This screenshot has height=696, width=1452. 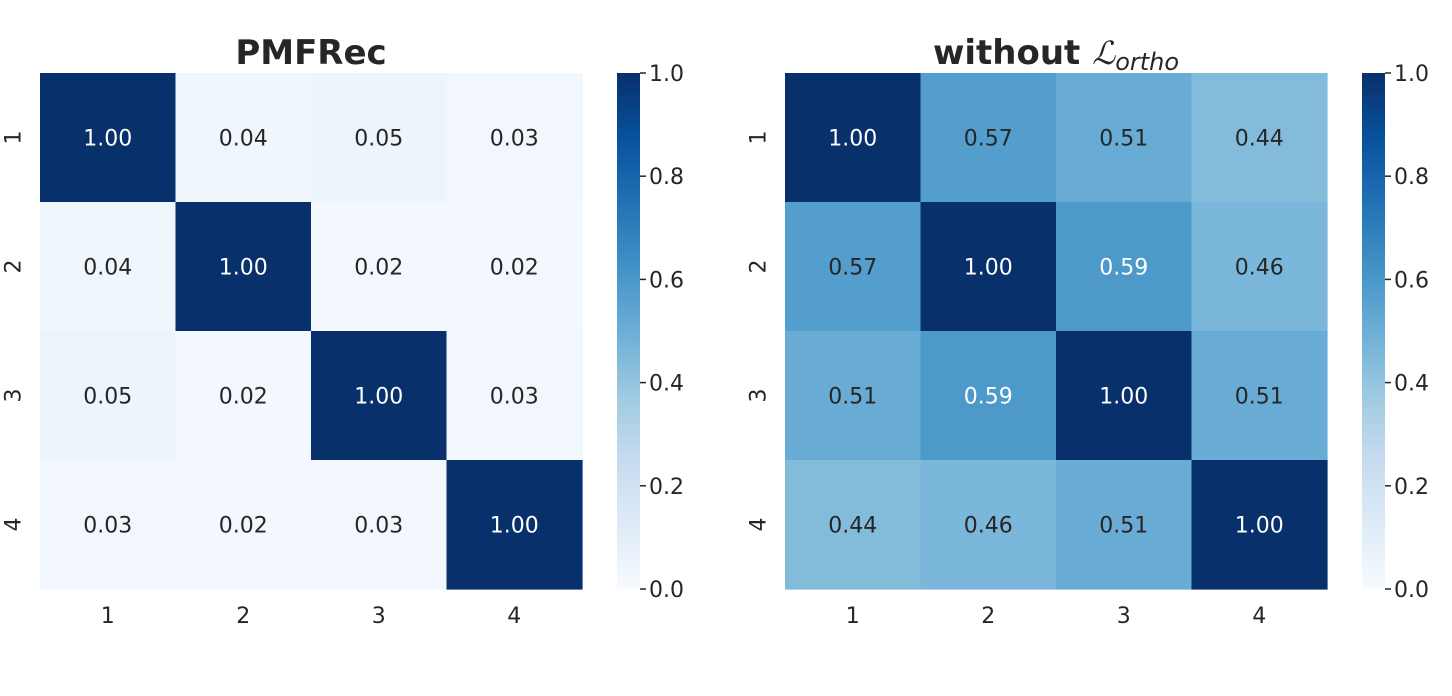 What do you see at coordinates (759, 267) in the screenshot?
I see `y-tick-label: 2` at bounding box center [759, 267].